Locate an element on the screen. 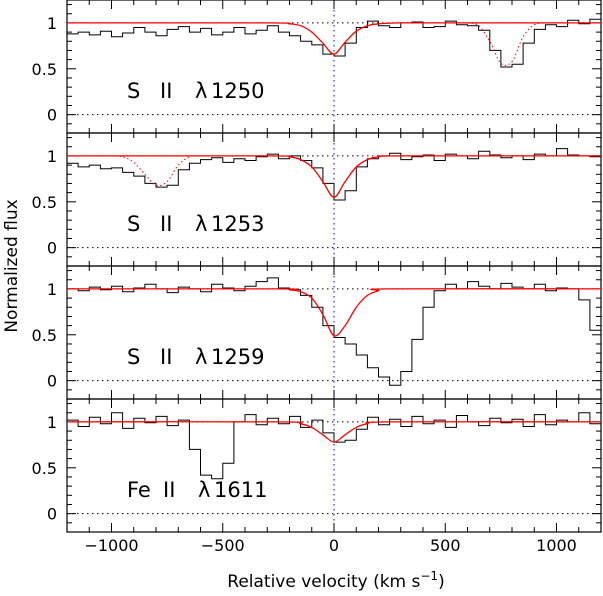 The height and width of the screenshot is (596, 603). panel-label-wavelength: 1250 is located at coordinates (237, 91).